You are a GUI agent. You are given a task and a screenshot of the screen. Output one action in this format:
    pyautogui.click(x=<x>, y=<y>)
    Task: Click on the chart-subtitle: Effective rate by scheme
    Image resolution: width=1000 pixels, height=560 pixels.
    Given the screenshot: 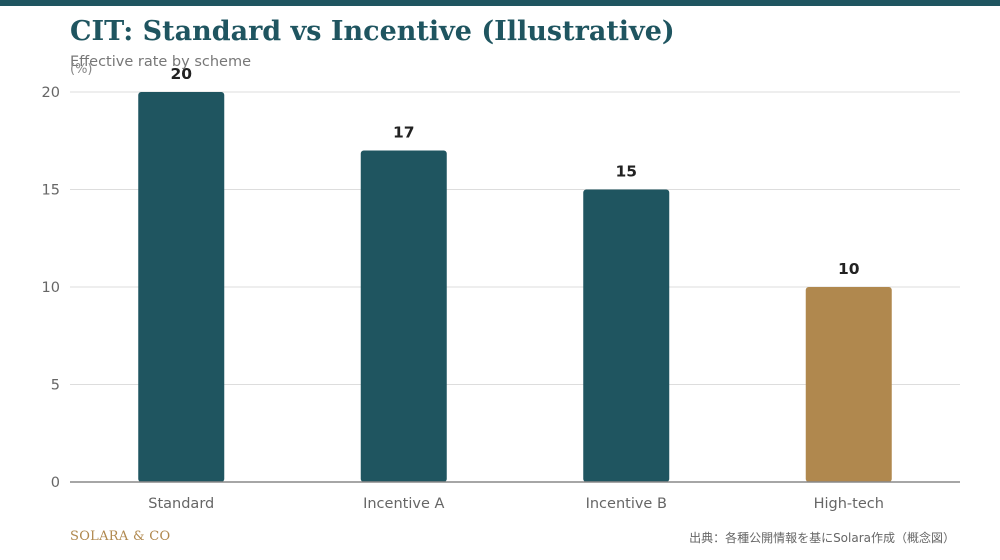 What is the action you would take?
    pyautogui.click(x=161, y=62)
    